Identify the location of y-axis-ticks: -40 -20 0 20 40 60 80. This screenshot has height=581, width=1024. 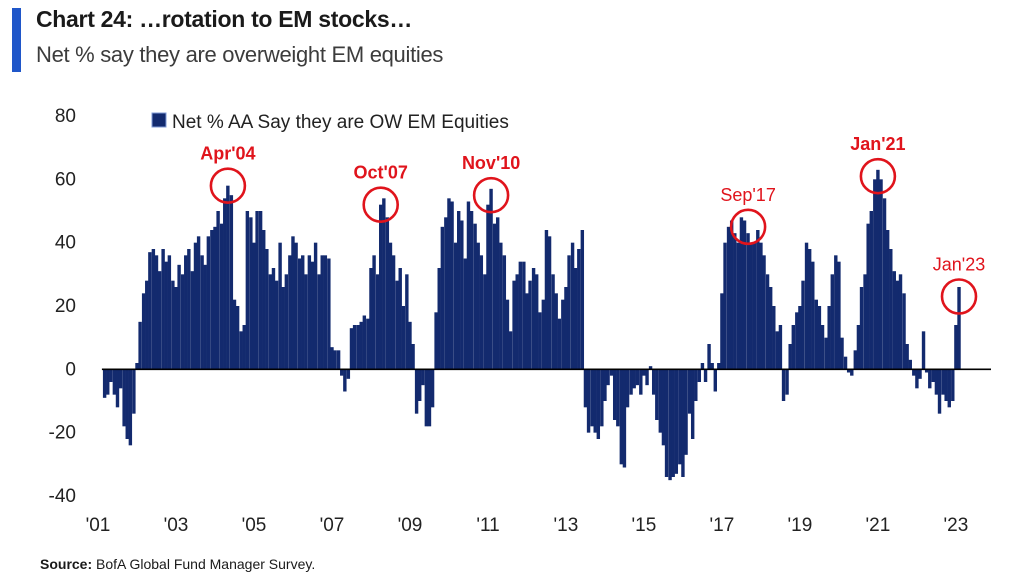
(62, 306).